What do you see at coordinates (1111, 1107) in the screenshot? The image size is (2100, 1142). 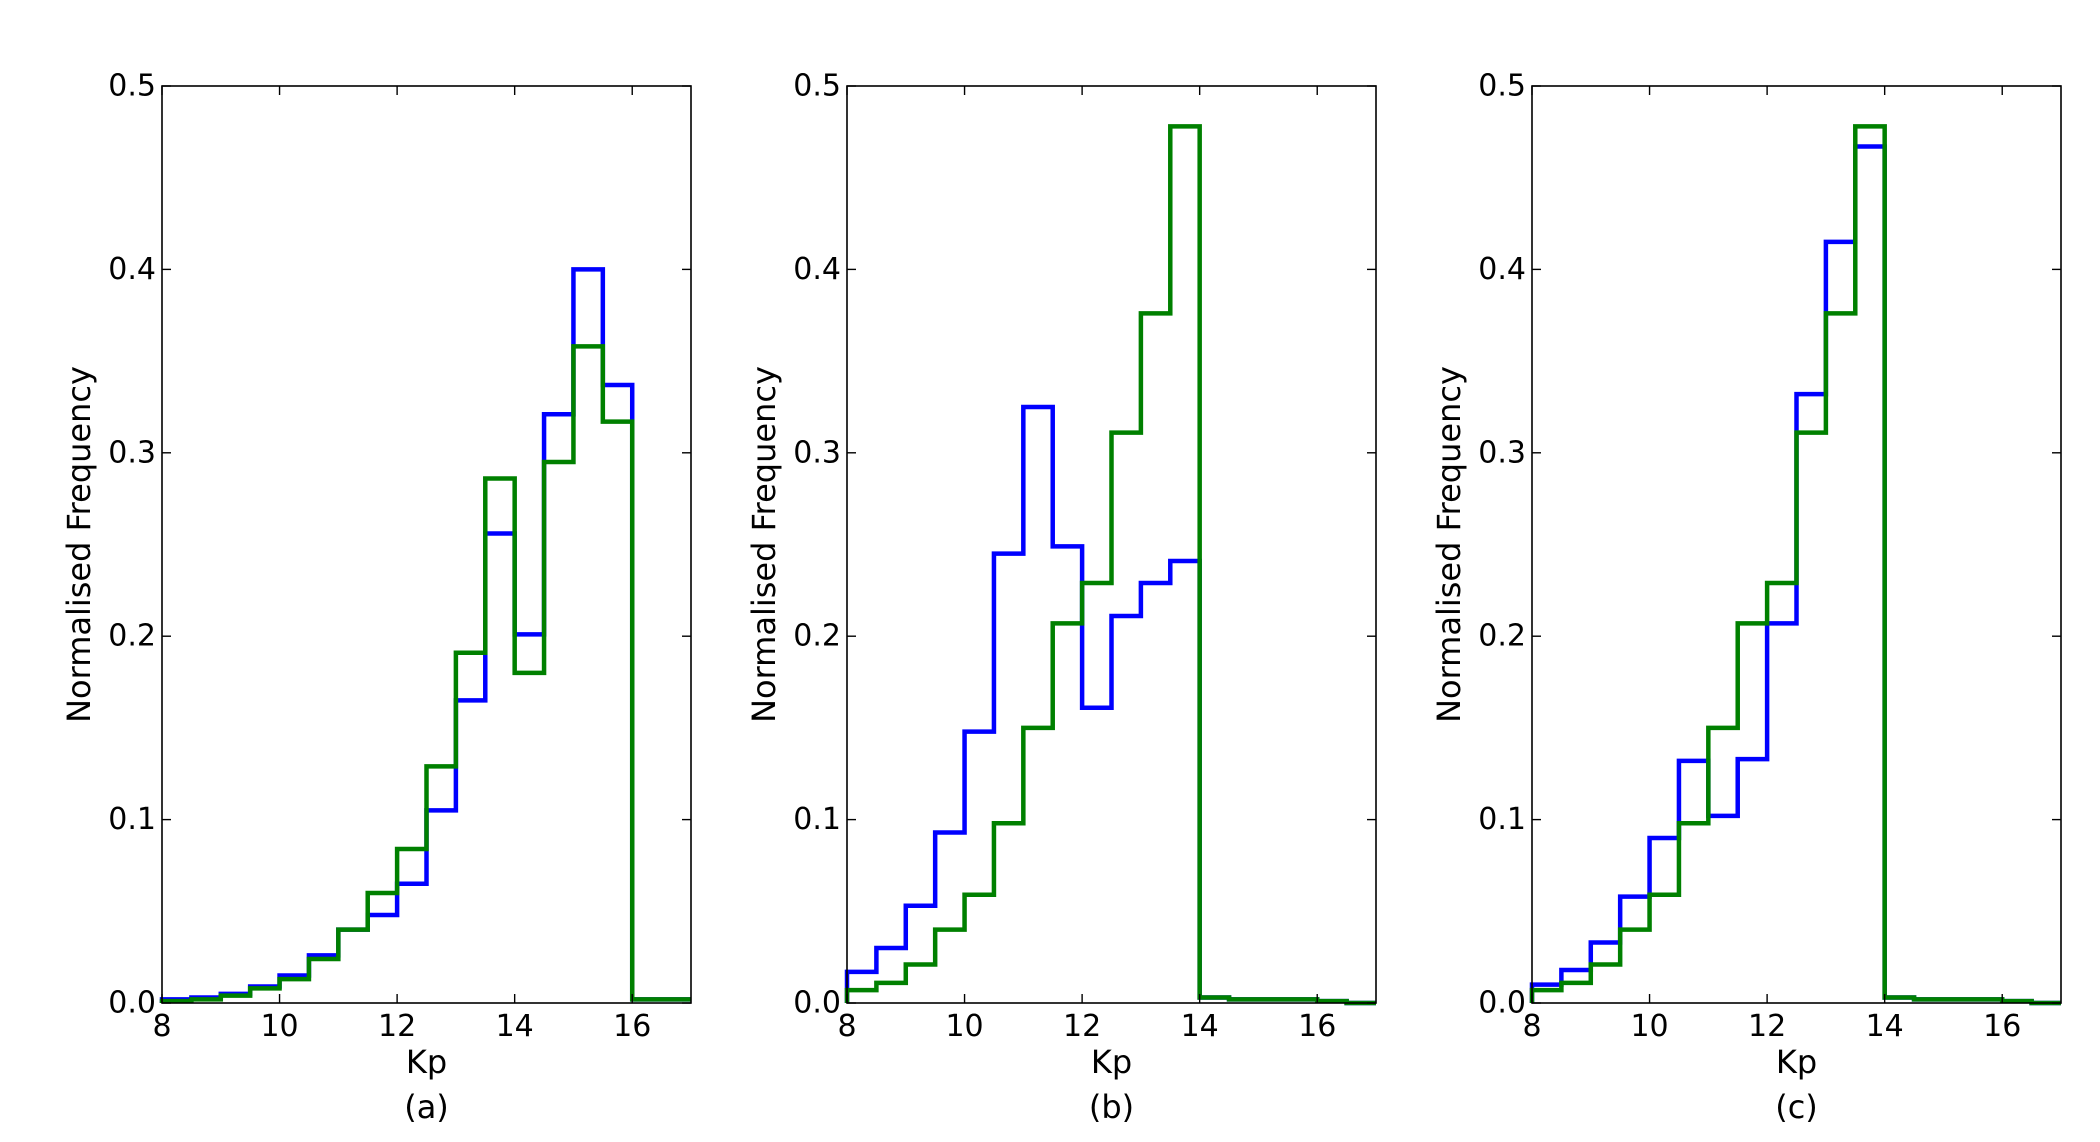 I see `panel-label: (b)` at bounding box center [1111, 1107].